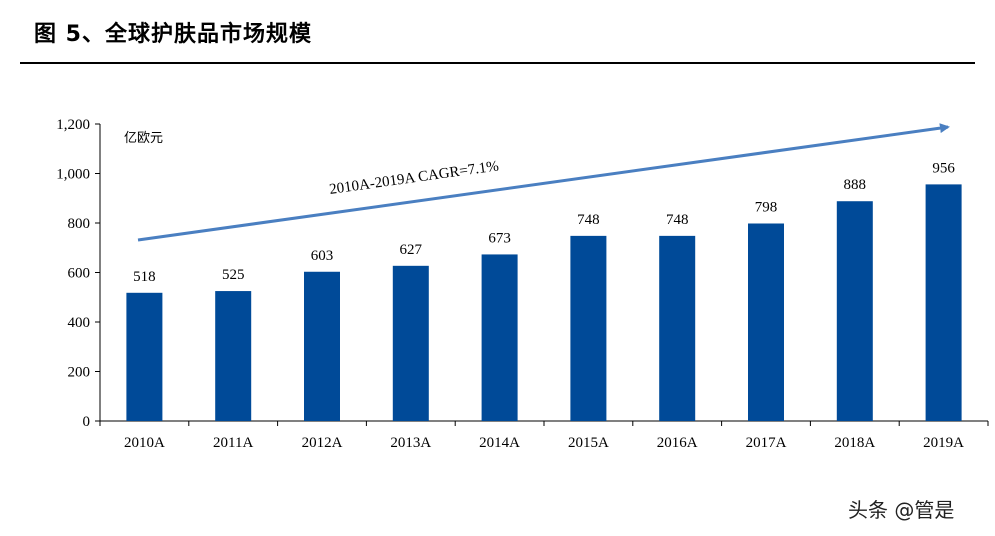  Describe the element at coordinates (855, 185) in the screenshot. I see `data-label: 888` at that location.